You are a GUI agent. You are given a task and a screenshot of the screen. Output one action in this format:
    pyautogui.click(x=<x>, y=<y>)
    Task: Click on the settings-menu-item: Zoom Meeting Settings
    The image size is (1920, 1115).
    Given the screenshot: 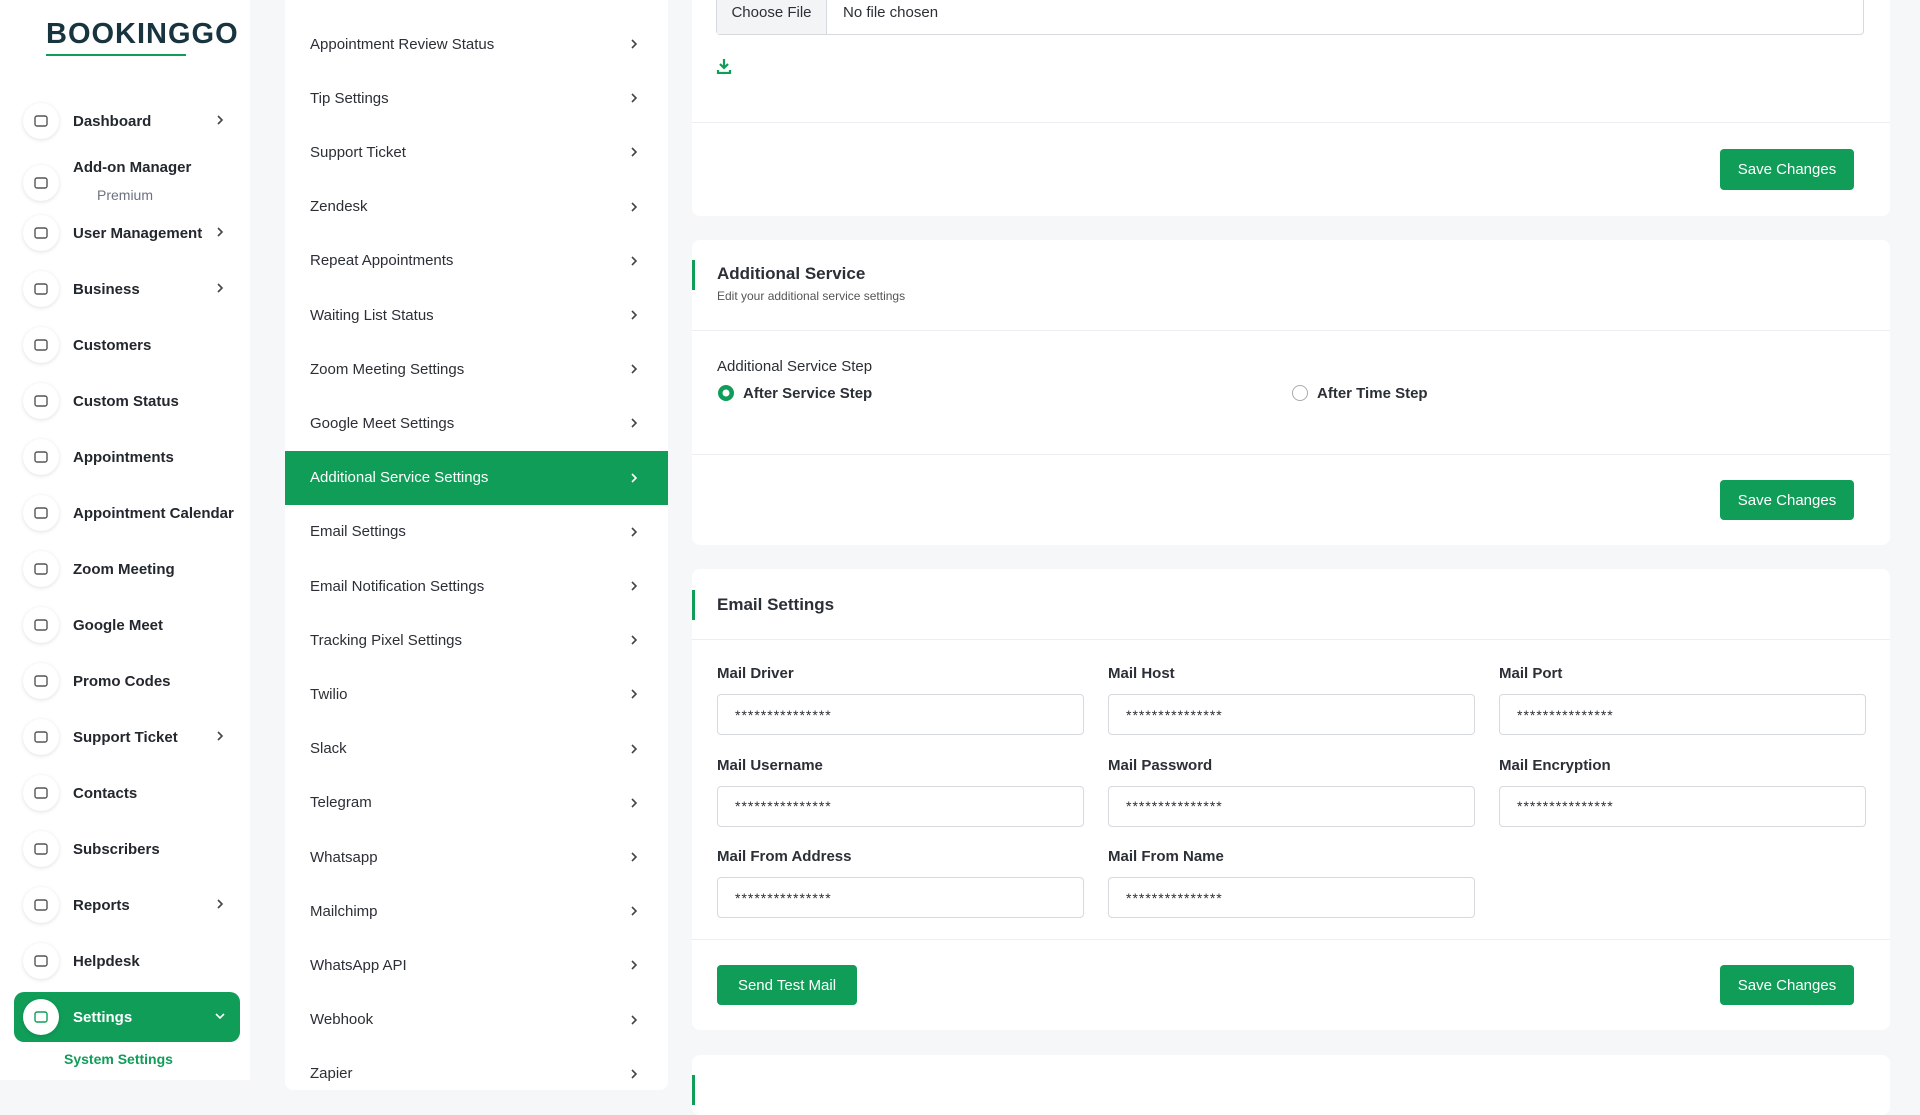 What is the action you would take?
    pyautogui.click(x=476, y=369)
    